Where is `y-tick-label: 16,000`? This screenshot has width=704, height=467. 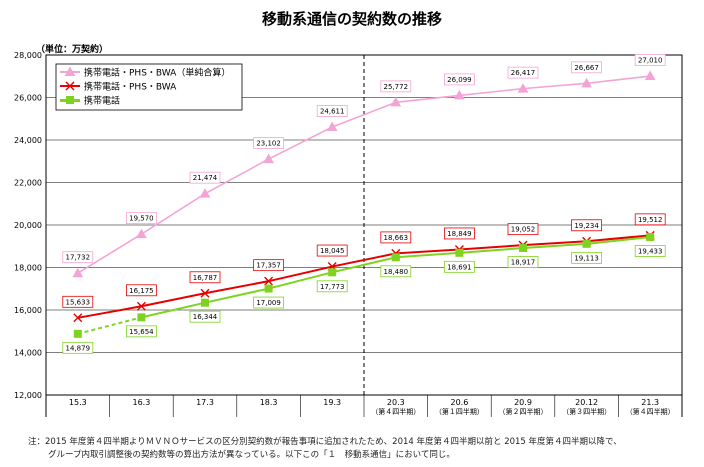
y-tick-label: 16,000 is located at coordinates (28, 310).